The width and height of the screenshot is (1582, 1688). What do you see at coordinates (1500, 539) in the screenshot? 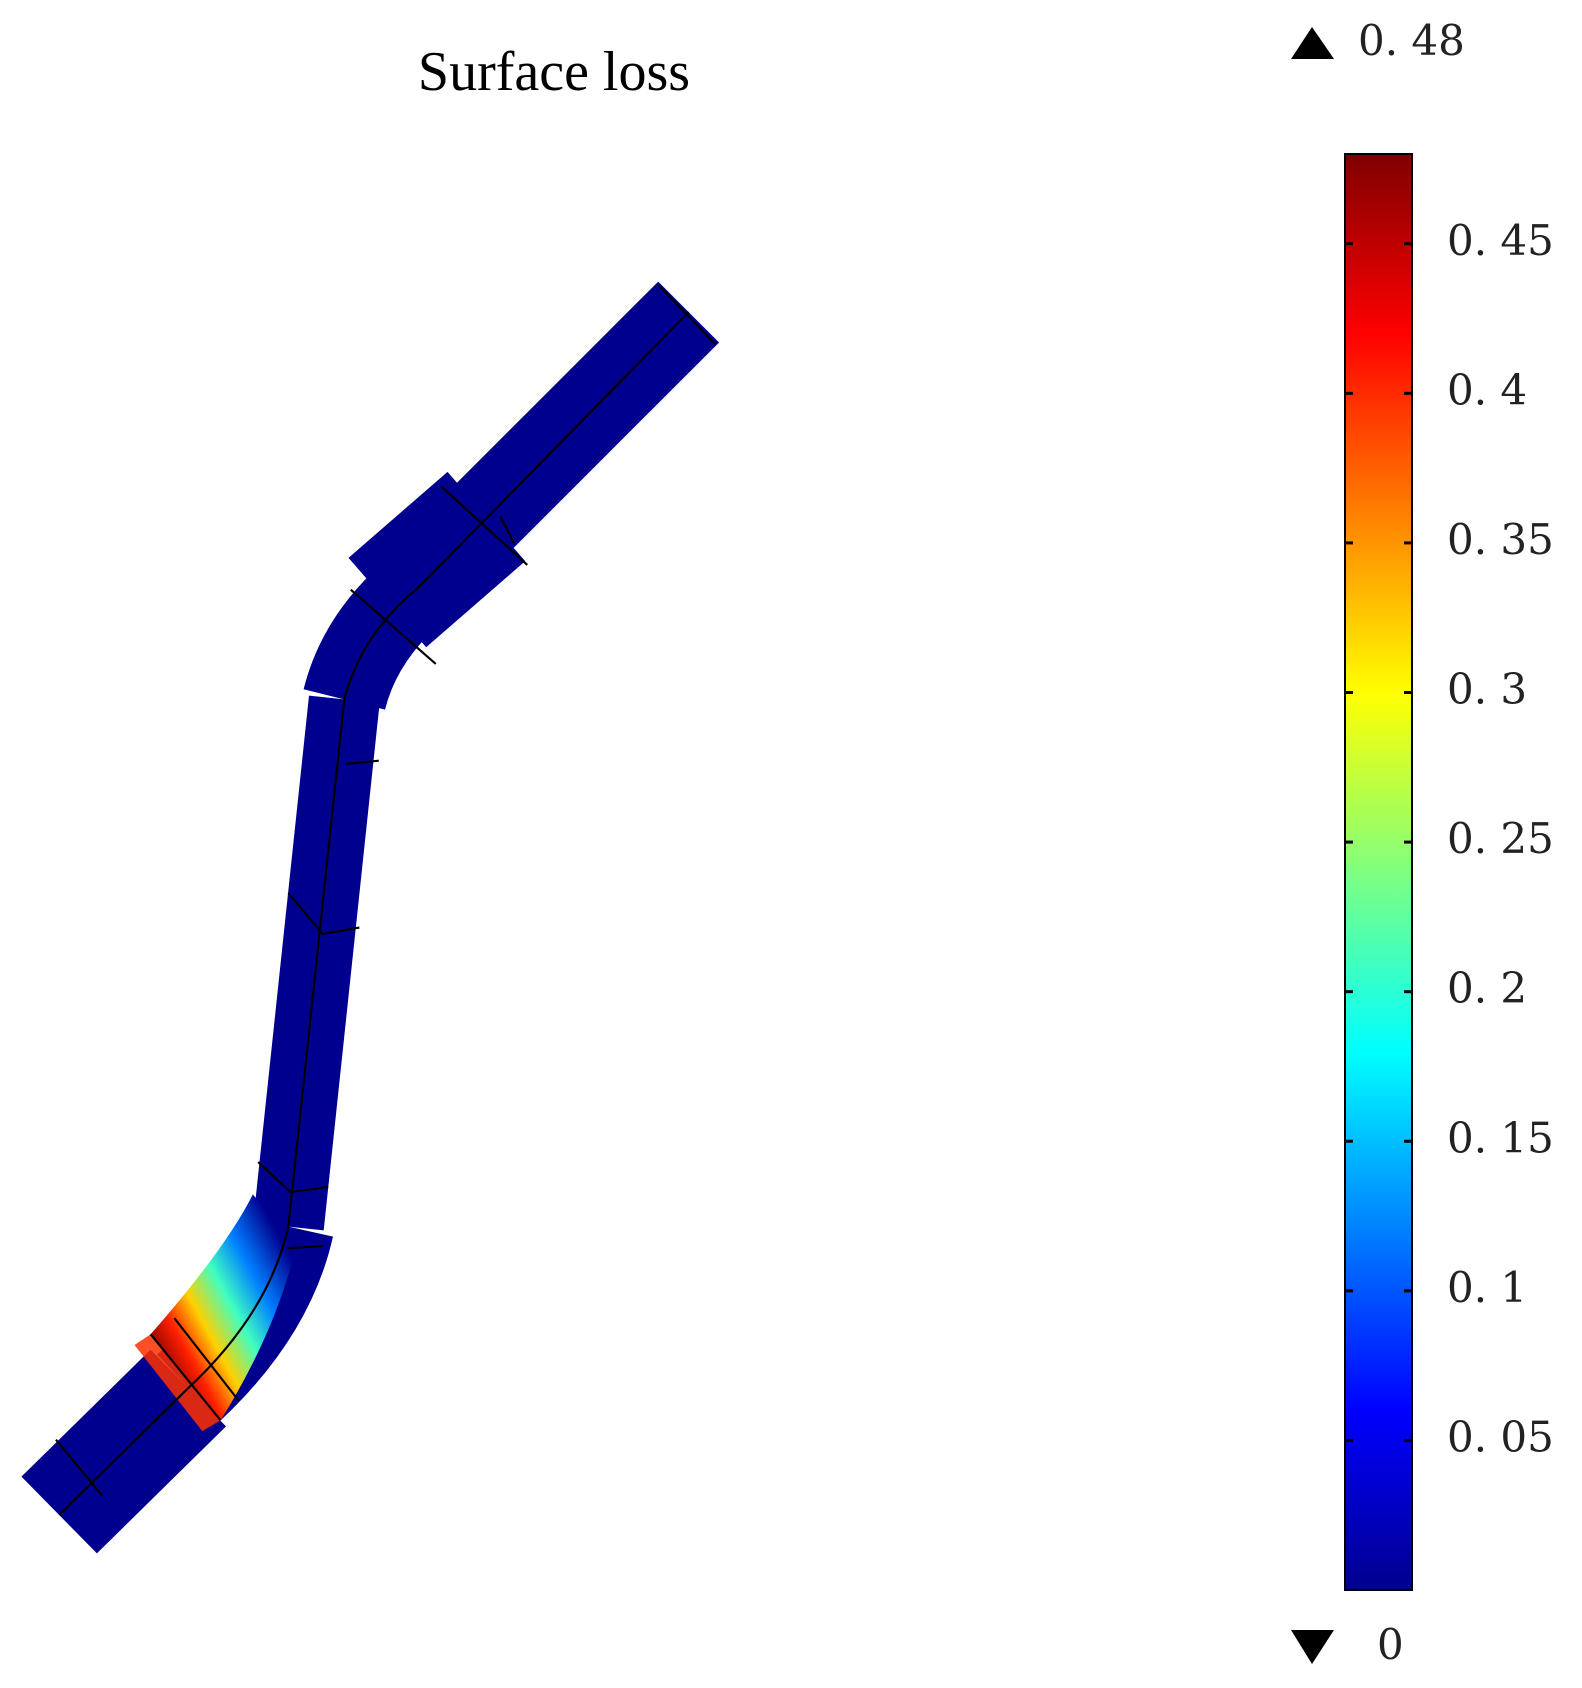
I see `colorbar-tick-label: 0. 35` at bounding box center [1500, 539].